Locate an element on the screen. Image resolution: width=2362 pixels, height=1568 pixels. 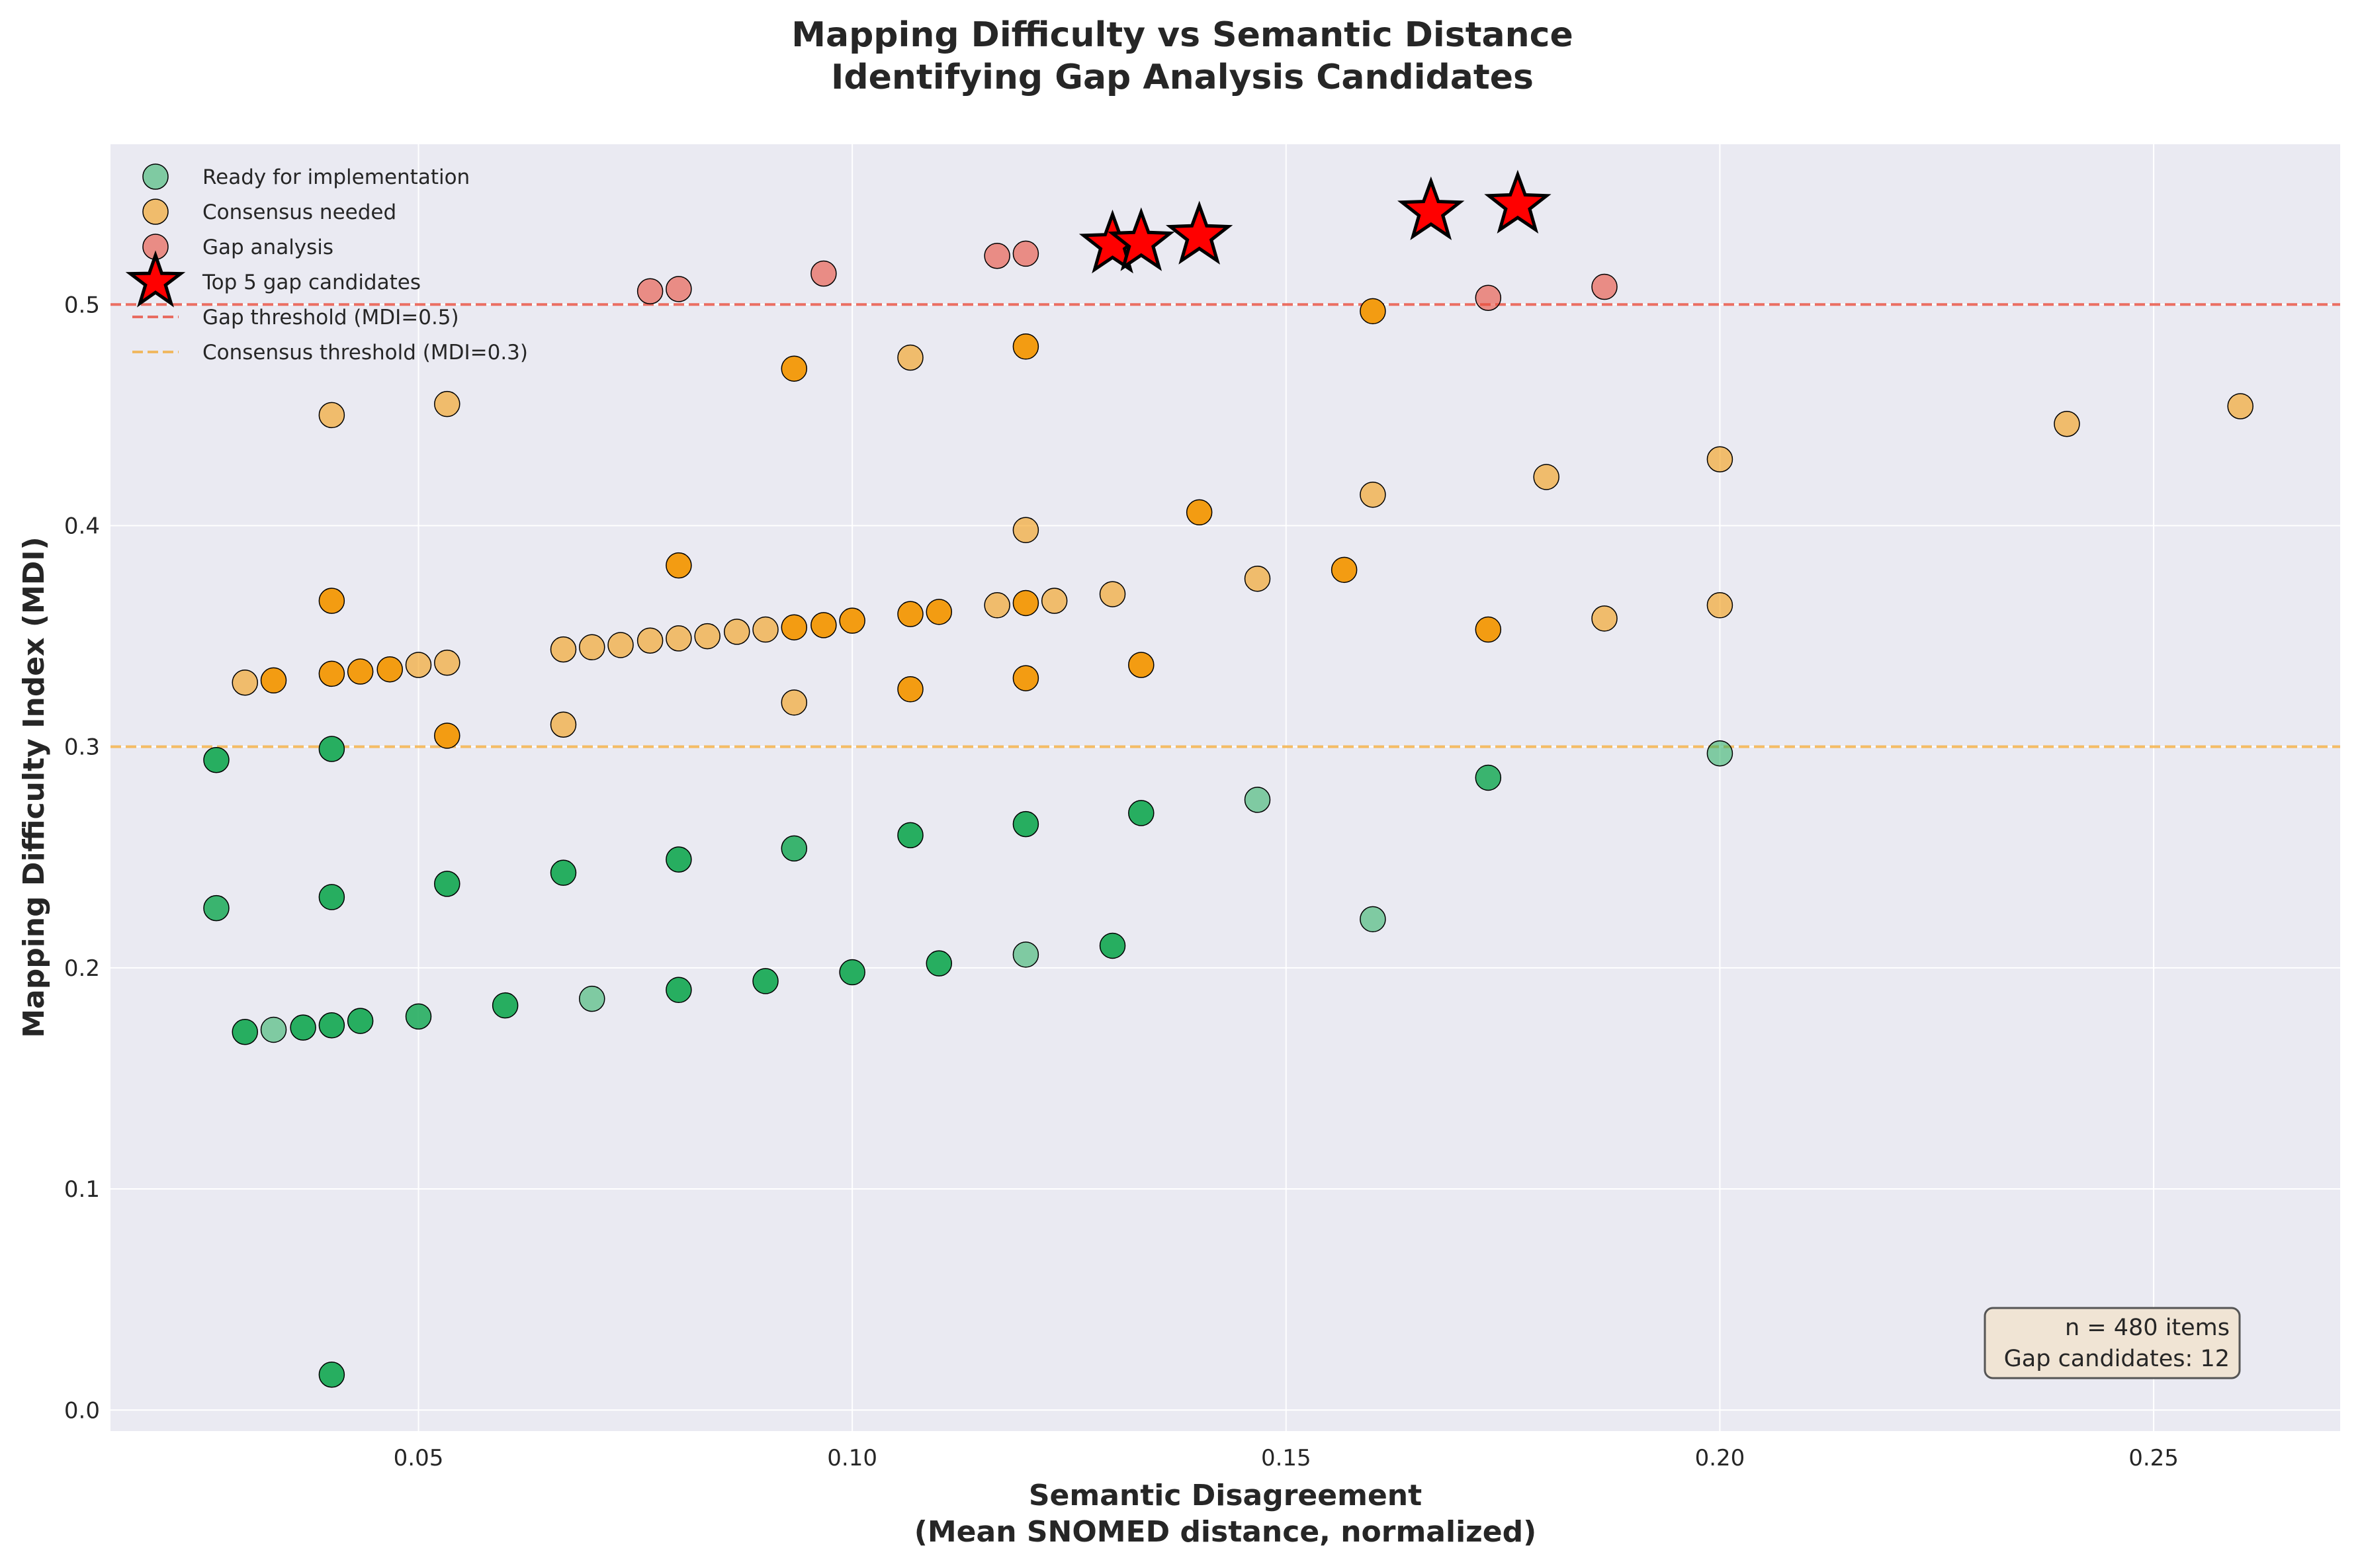
y-axis-label: Mapping Difficulty Index (MDI) is located at coordinates (34, 788).